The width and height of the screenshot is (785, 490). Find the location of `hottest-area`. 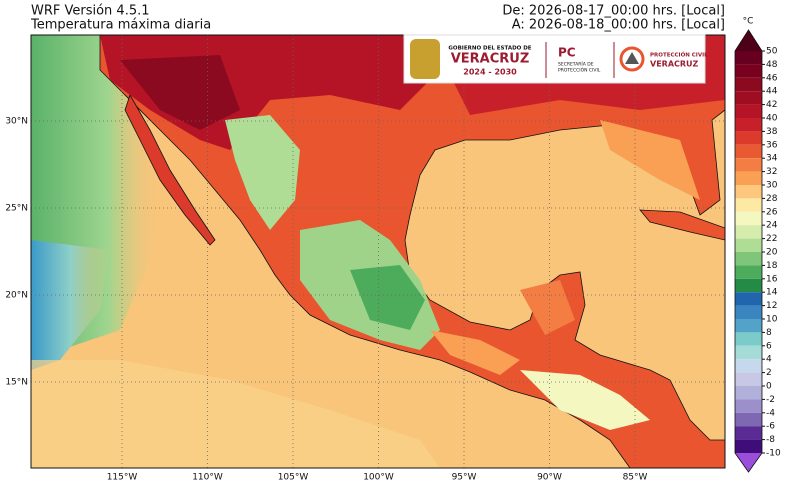

hottest-area is located at coordinates (180, 92).